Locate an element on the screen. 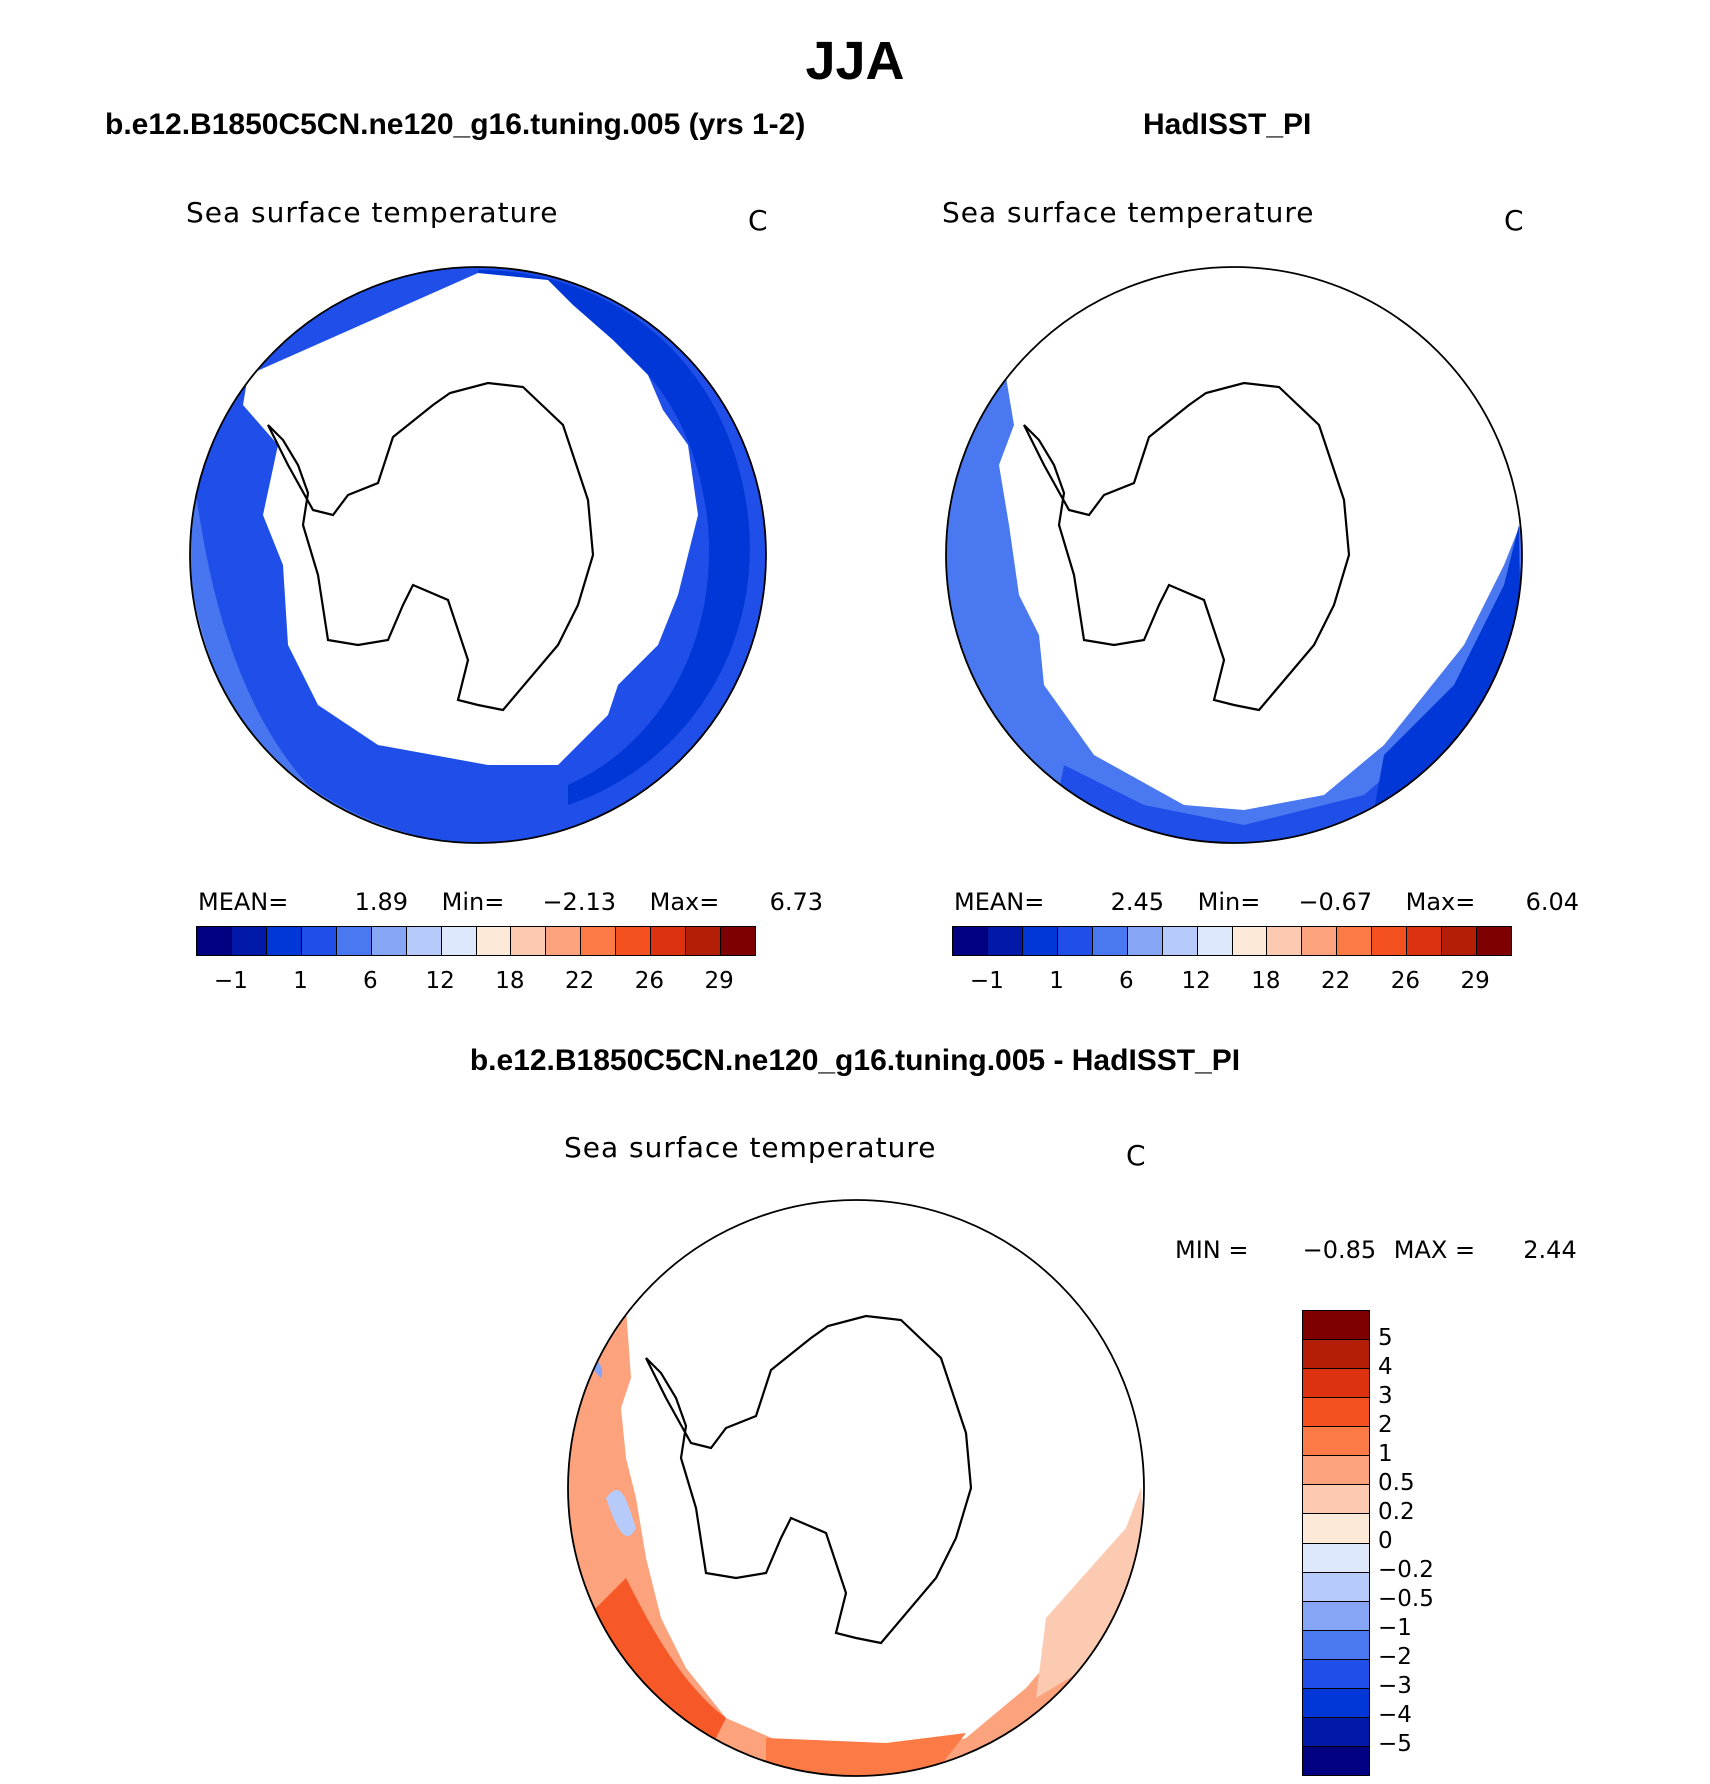 The image size is (1710, 1784). panel1-max-label: Max= is located at coordinates (684, 902).